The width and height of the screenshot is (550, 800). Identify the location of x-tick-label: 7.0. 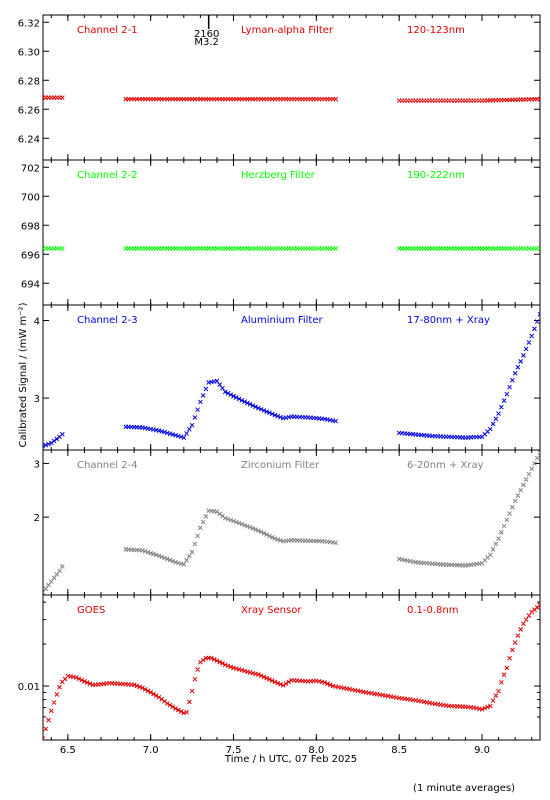
(151, 750).